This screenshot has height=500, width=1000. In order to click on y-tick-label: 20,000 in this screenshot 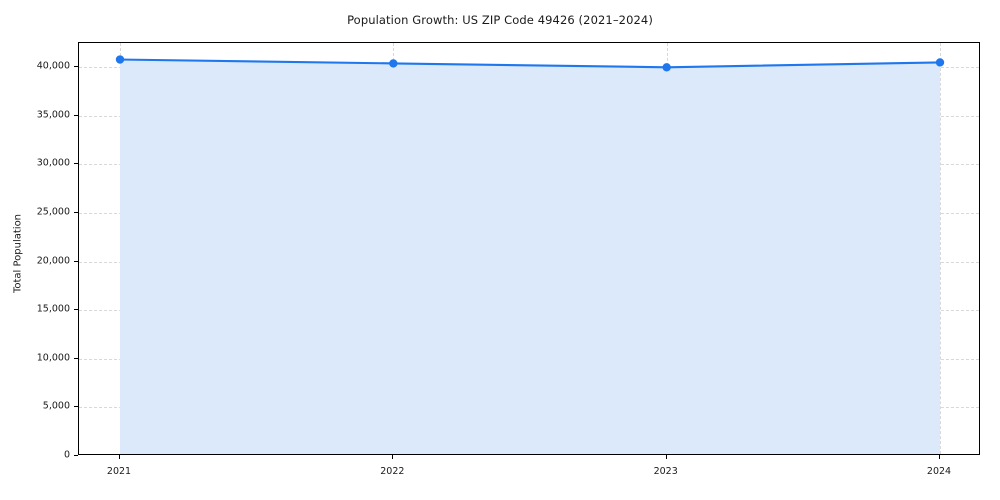, I will do `click(53, 261)`.